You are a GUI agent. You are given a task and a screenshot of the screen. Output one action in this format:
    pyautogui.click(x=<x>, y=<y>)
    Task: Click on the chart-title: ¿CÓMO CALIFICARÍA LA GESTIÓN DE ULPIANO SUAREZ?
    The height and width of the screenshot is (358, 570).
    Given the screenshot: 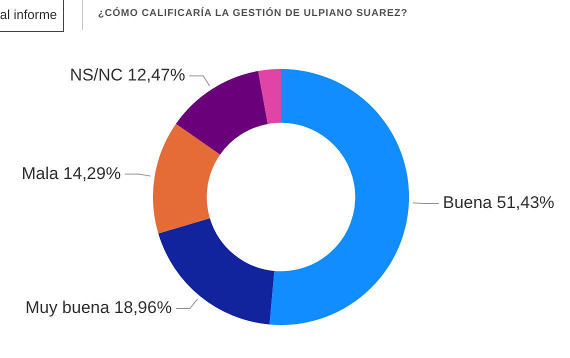 What is the action you would take?
    pyautogui.click(x=253, y=13)
    